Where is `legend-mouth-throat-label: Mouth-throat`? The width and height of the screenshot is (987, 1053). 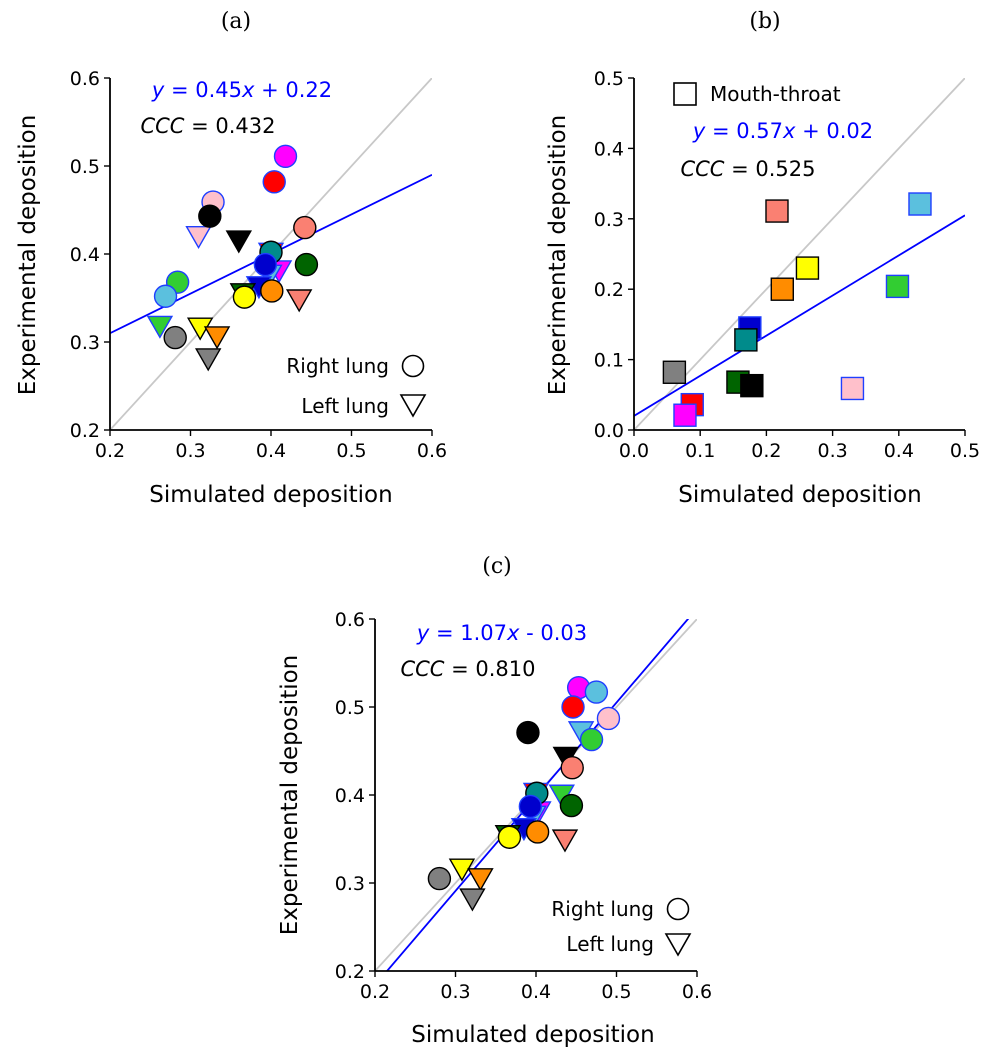 legend-mouth-throat-label: Mouth-throat is located at coordinates (775, 94).